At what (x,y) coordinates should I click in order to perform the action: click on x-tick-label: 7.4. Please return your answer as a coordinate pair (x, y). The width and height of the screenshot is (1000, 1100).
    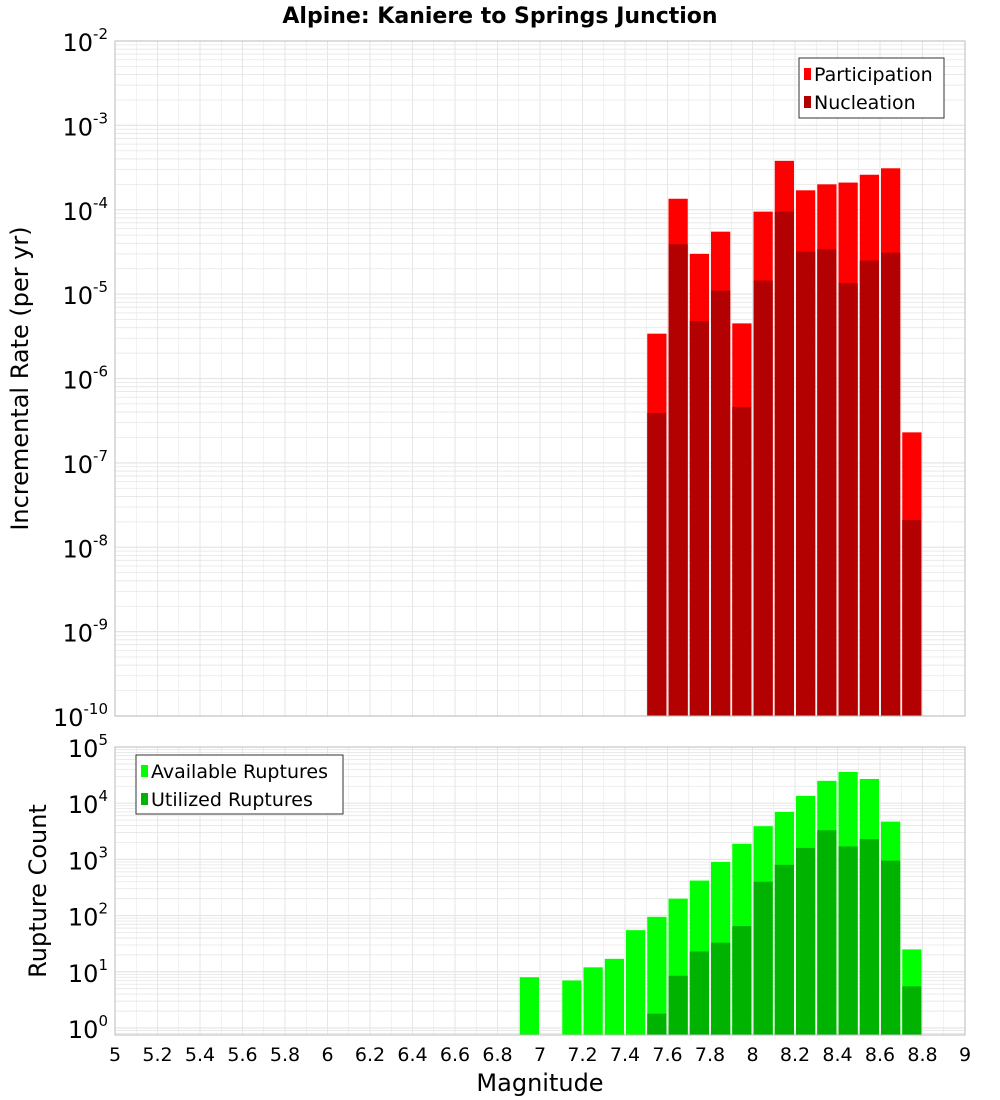
    Looking at the image, I should click on (625, 1055).